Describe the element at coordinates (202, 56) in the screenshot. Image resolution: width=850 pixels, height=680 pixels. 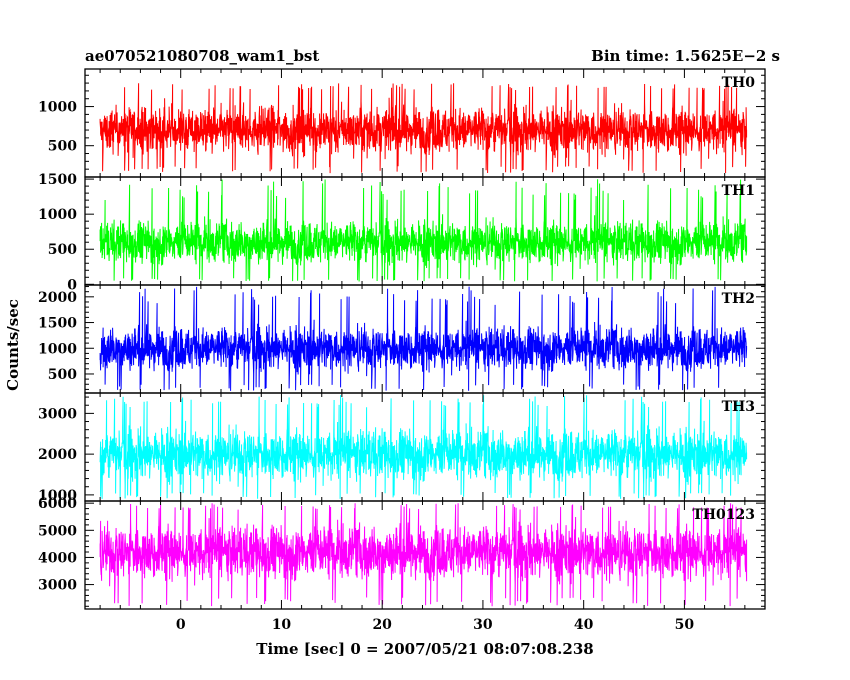
I see `plot-title: ae070521080708_wam1_bst` at that location.